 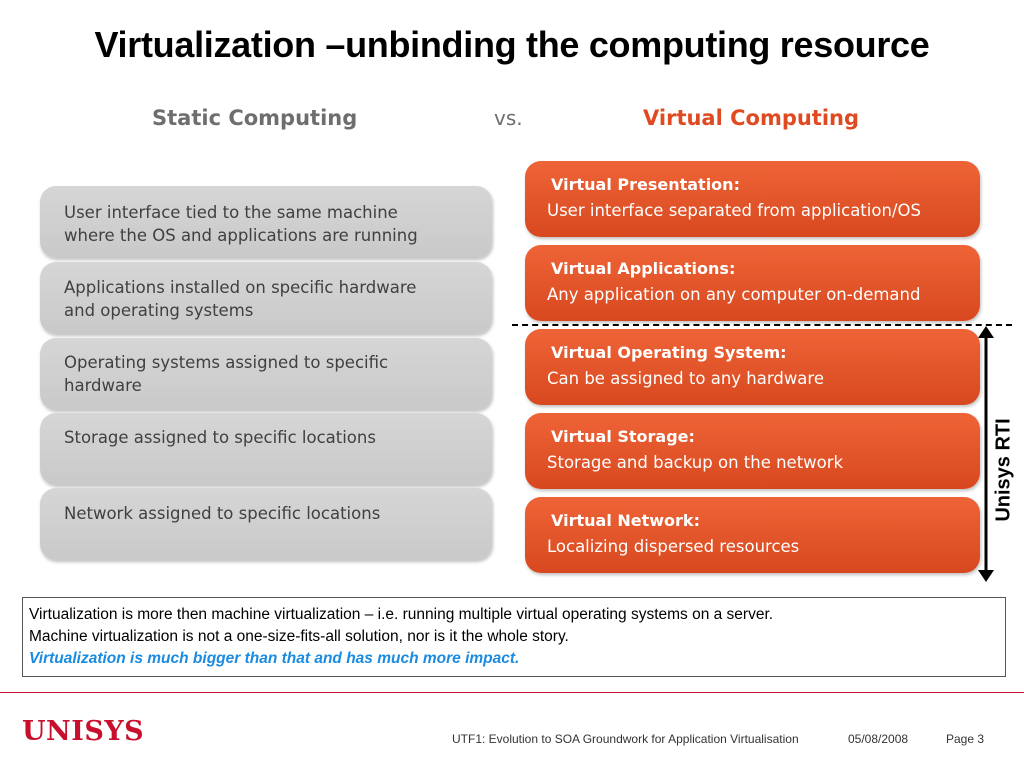 What do you see at coordinates (643, 268) in the screenshot?
I see `virtual-item-title: Virtual Applications:` at bounding box center [643, 268].